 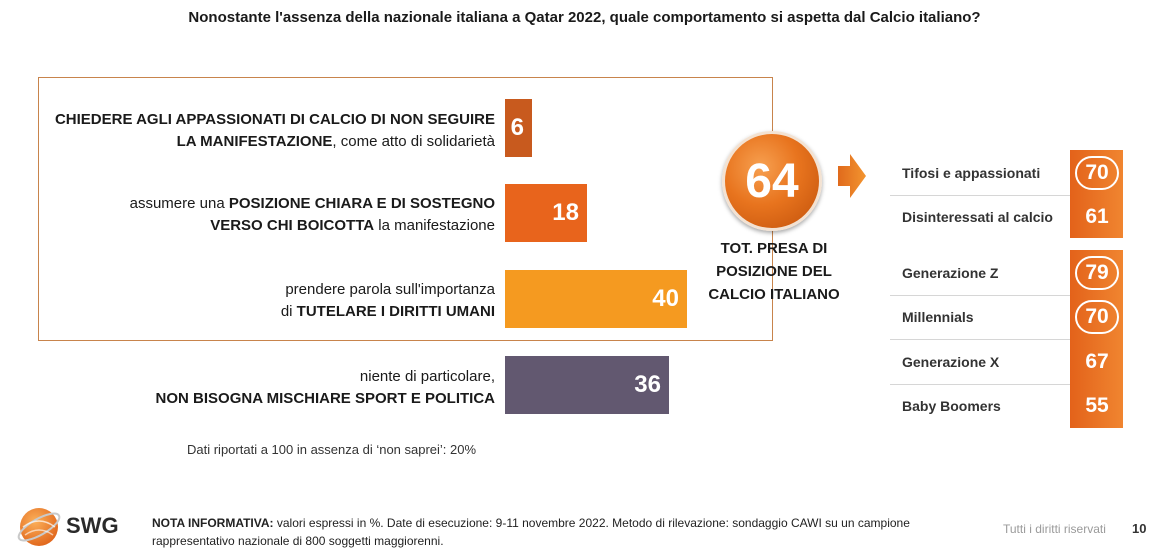 What do you see at coordinates (1139, 528) in the screenshot?
I see `page-number: 10` at bounding box center [1139, 528].